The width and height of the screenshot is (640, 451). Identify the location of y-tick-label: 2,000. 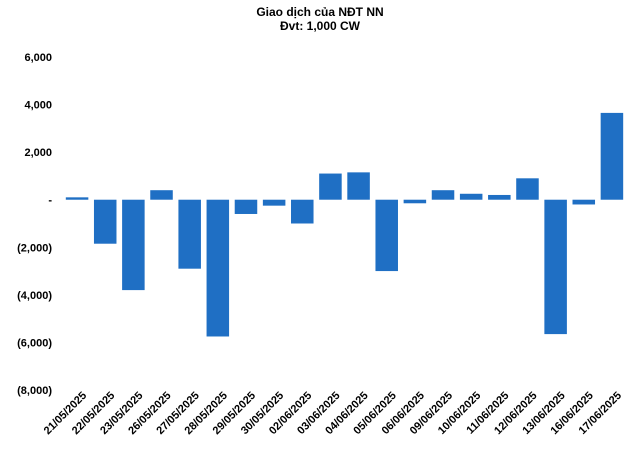
(38, 153).